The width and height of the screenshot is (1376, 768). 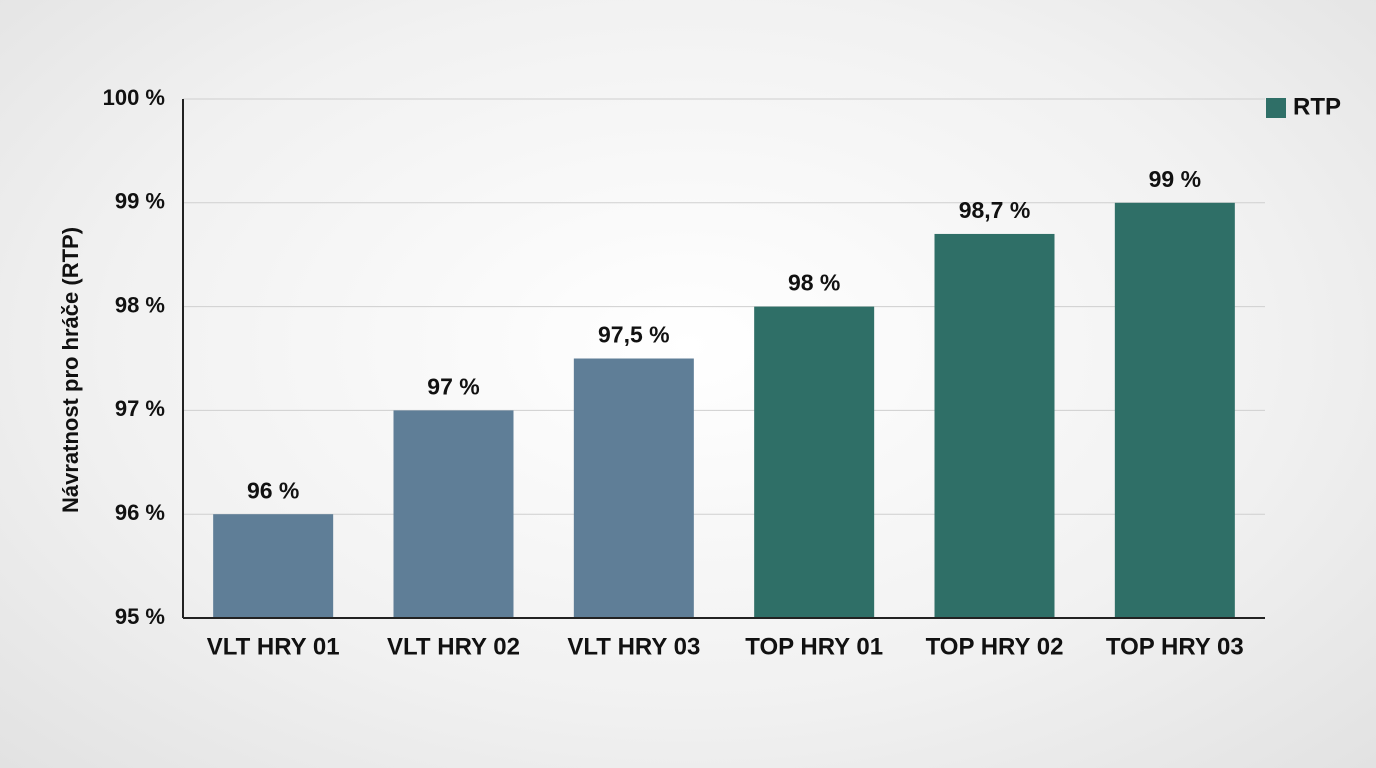 I want to click on y-axis-label: Návratnost pro hráče (RTP), so click(x=70, y=370).